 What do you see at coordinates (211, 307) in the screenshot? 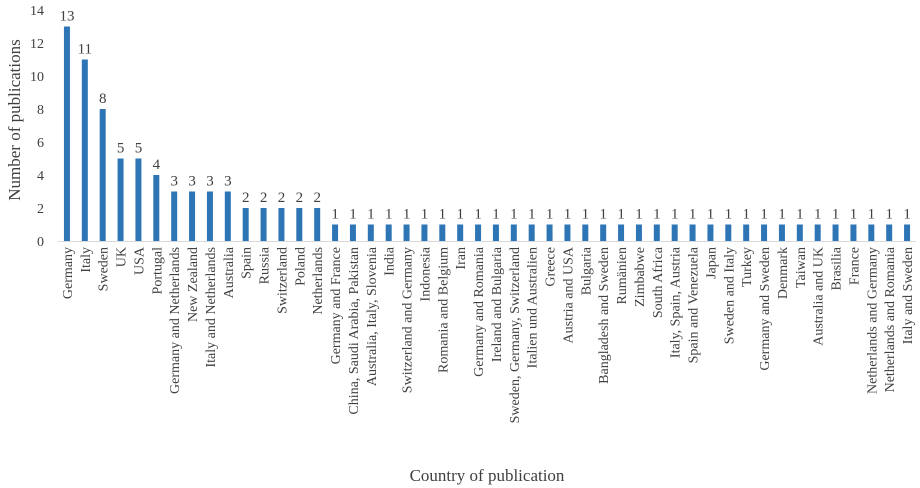
I see `x-tick-label: Italy and Netherlands` at bounding box center [211, 307].